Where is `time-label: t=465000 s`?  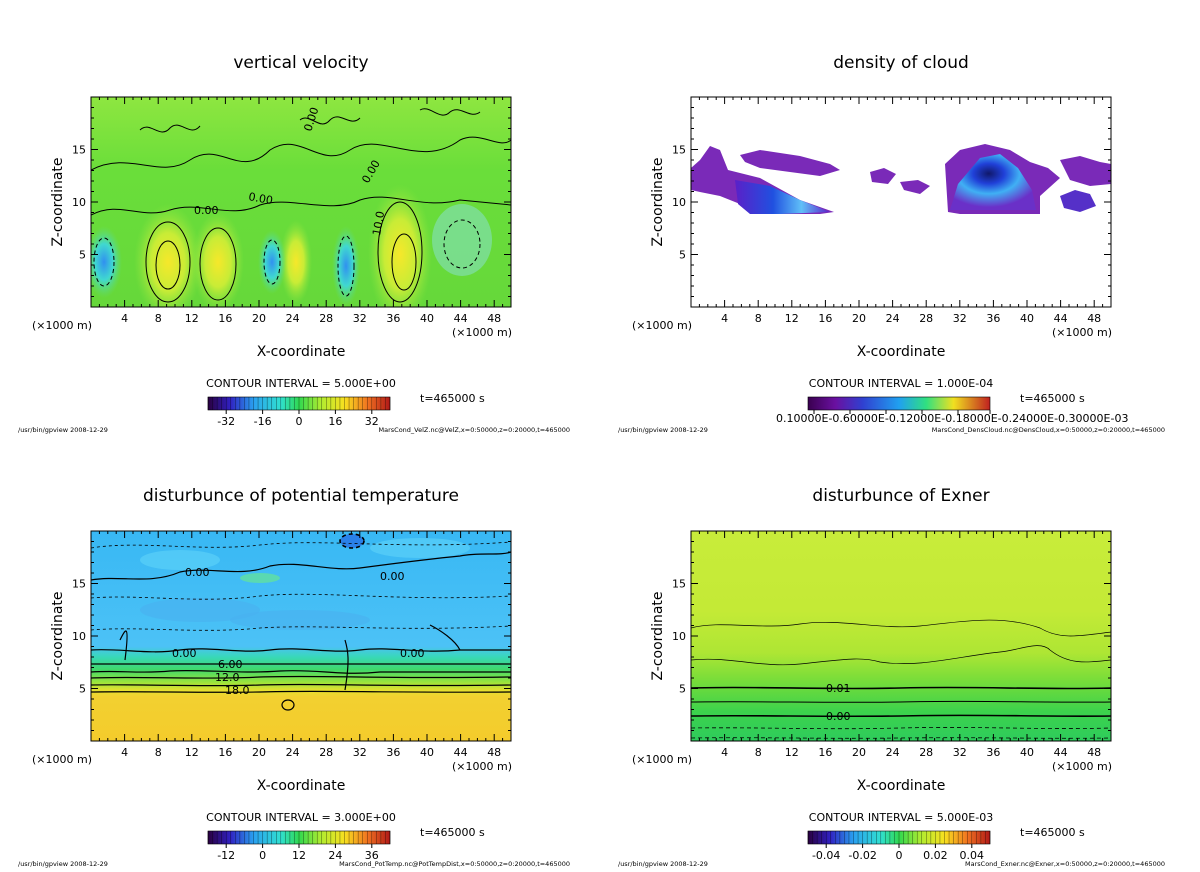
time-label: t=465000 s is located at coordinates (452, 832).